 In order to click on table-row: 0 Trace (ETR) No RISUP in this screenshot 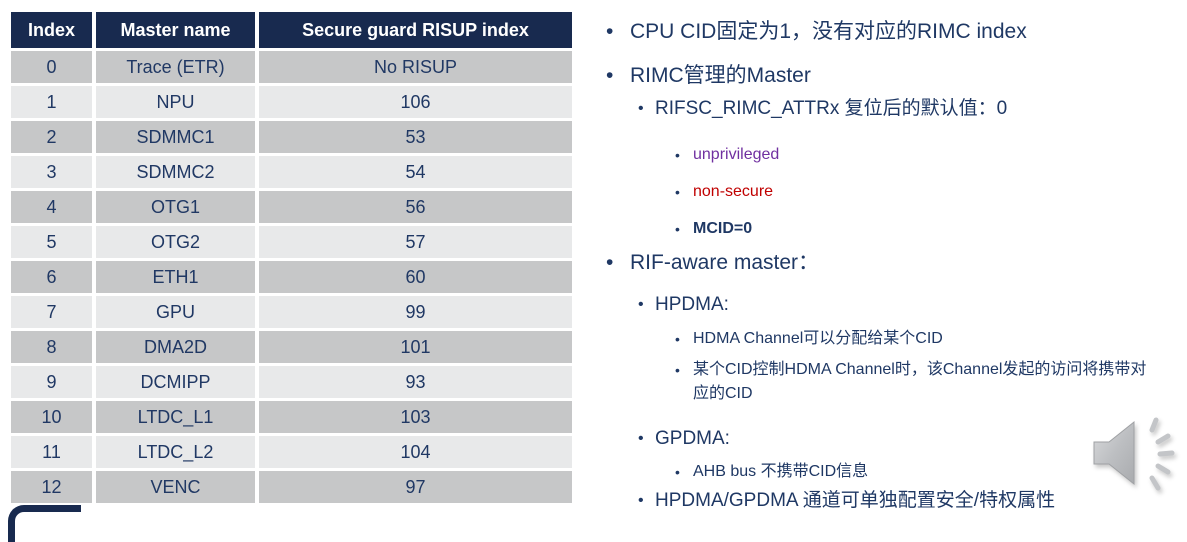, I will do `click(291, 67)`.